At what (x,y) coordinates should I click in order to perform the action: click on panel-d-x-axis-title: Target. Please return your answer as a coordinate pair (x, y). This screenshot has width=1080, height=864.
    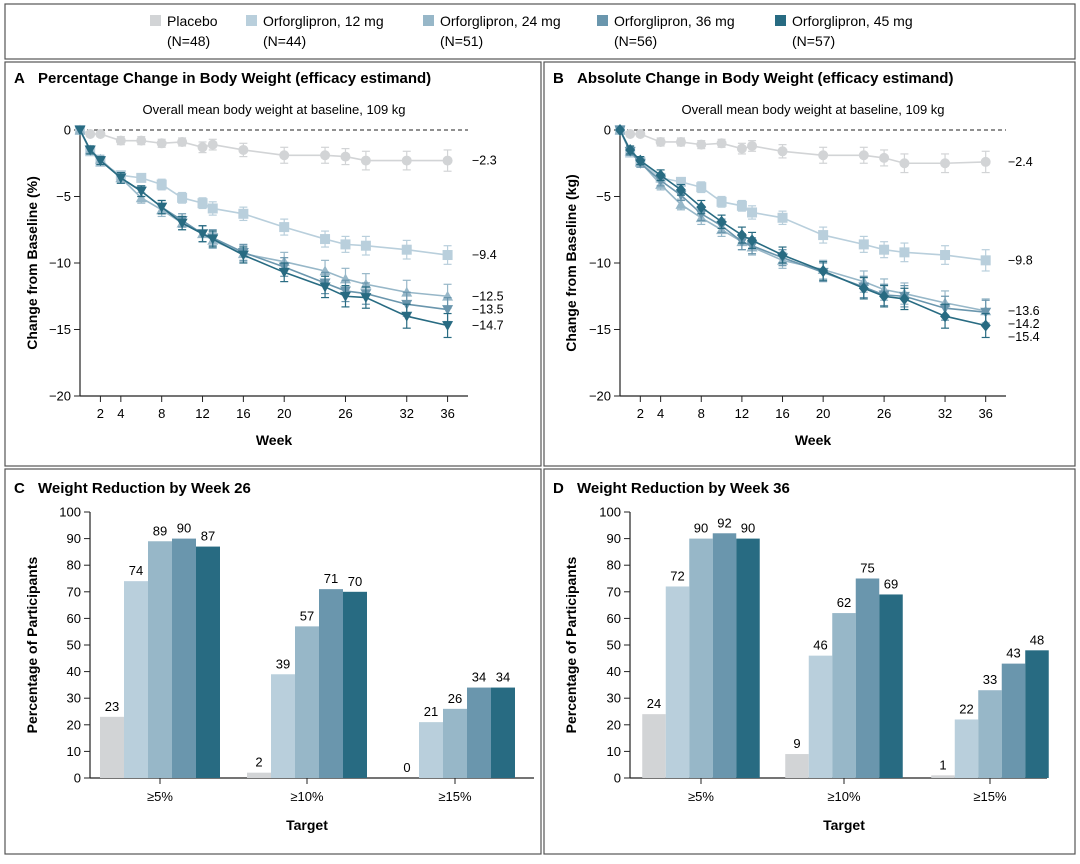
    Looking at the image, I should click on (844, 825).